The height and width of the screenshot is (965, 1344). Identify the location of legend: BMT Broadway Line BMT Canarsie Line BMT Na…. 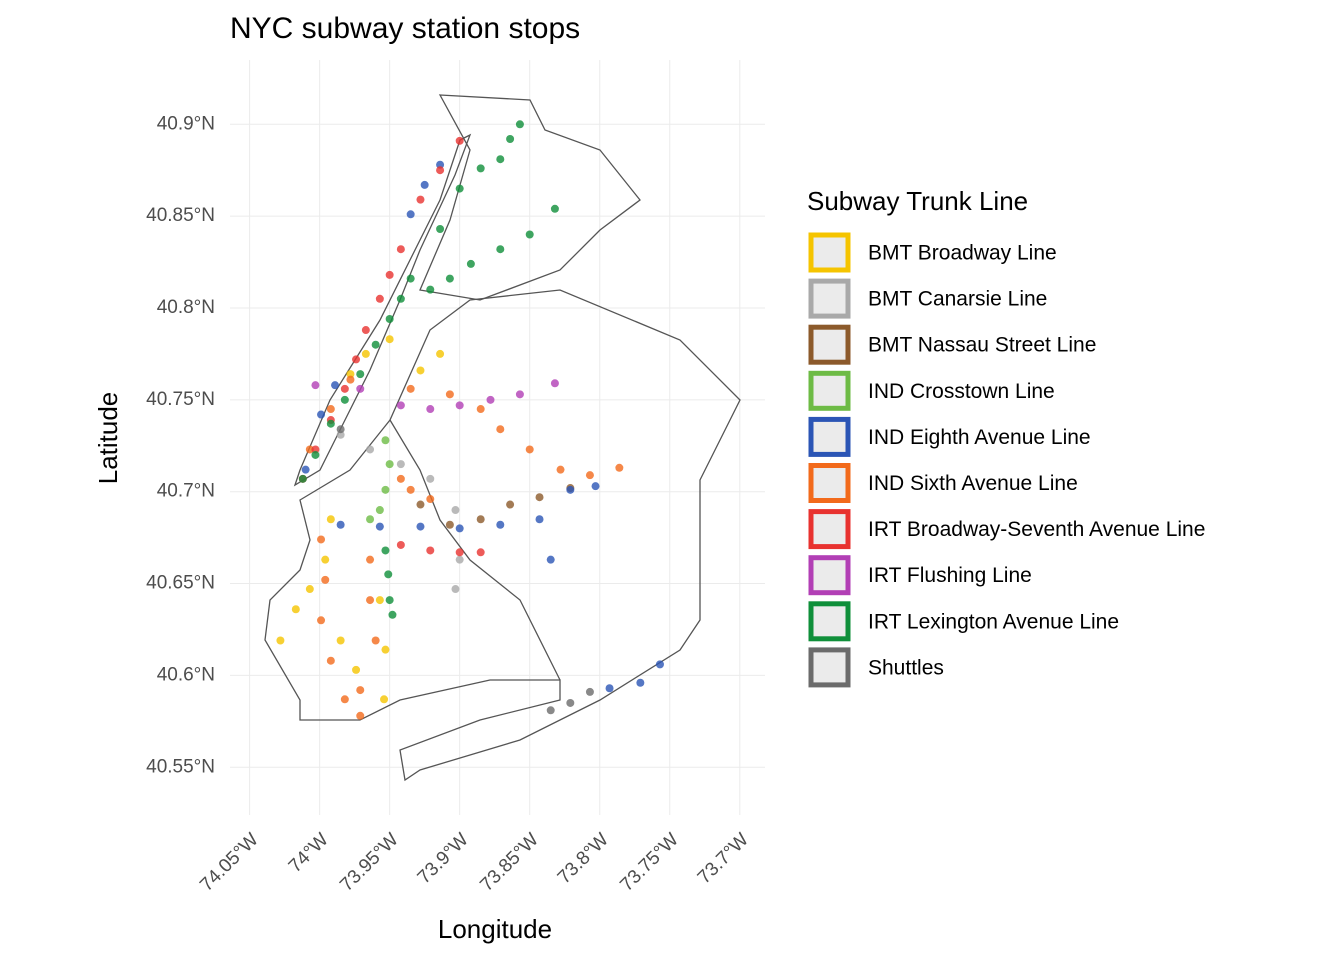
(1006, 460).